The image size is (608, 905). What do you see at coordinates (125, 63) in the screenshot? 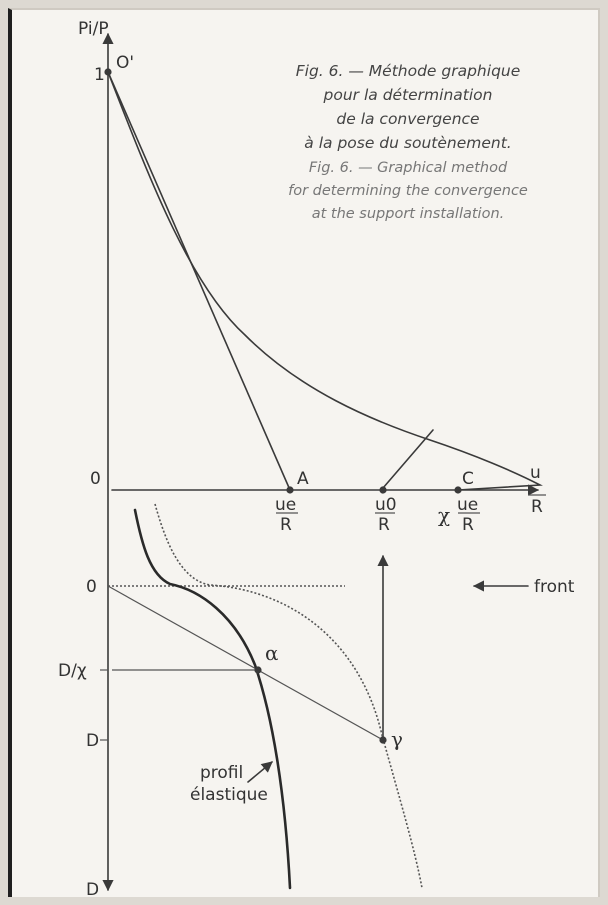
I see `label-o-prime: O'` at bounding box center [125, 63].